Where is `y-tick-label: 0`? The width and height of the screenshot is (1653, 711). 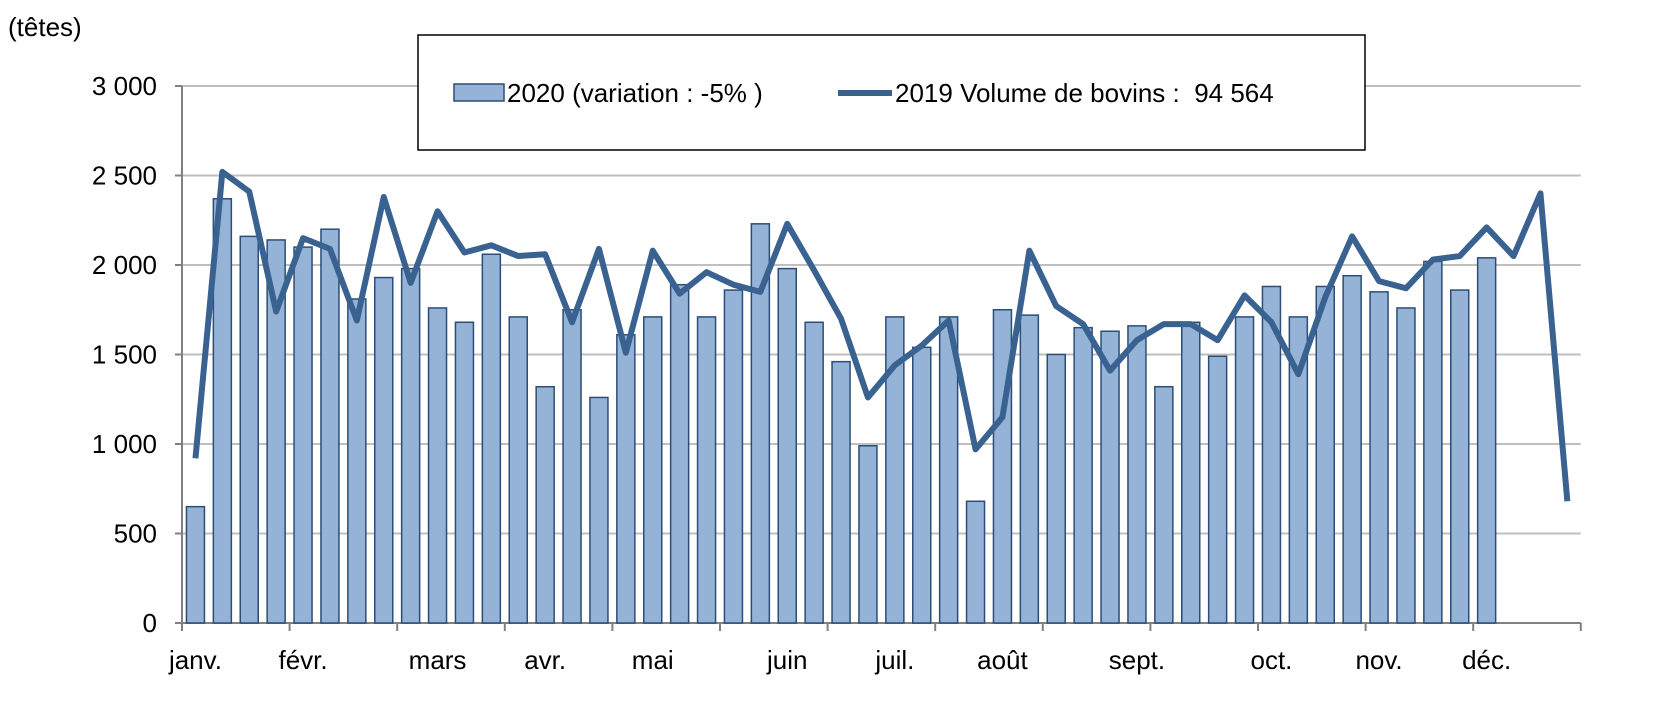
y-tick-label: 0 is located at coordinates (150, 623).